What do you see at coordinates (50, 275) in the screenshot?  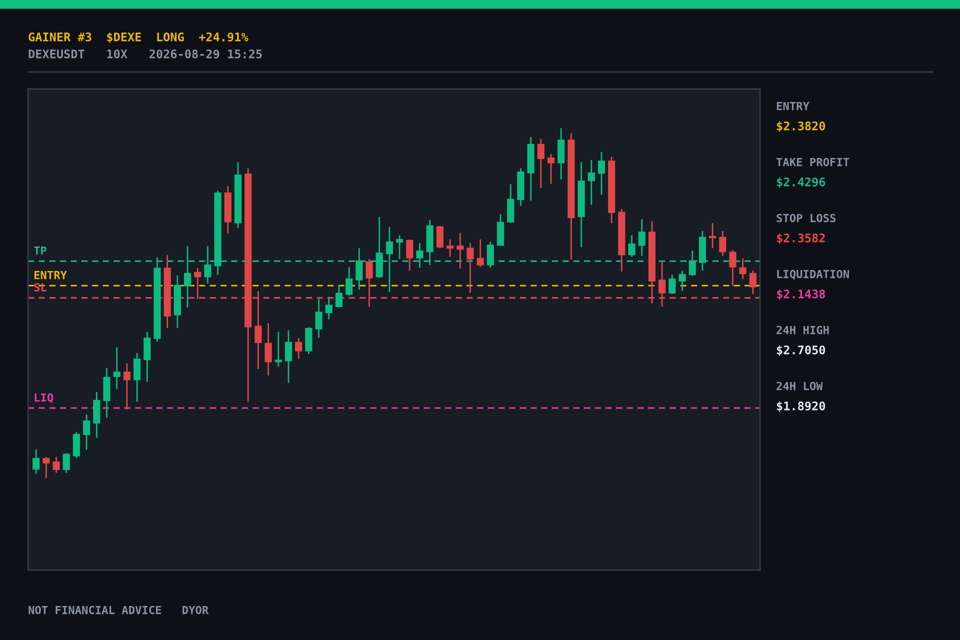 I see `ref-line-label: ENTRY` at bounding box center [50, 275].